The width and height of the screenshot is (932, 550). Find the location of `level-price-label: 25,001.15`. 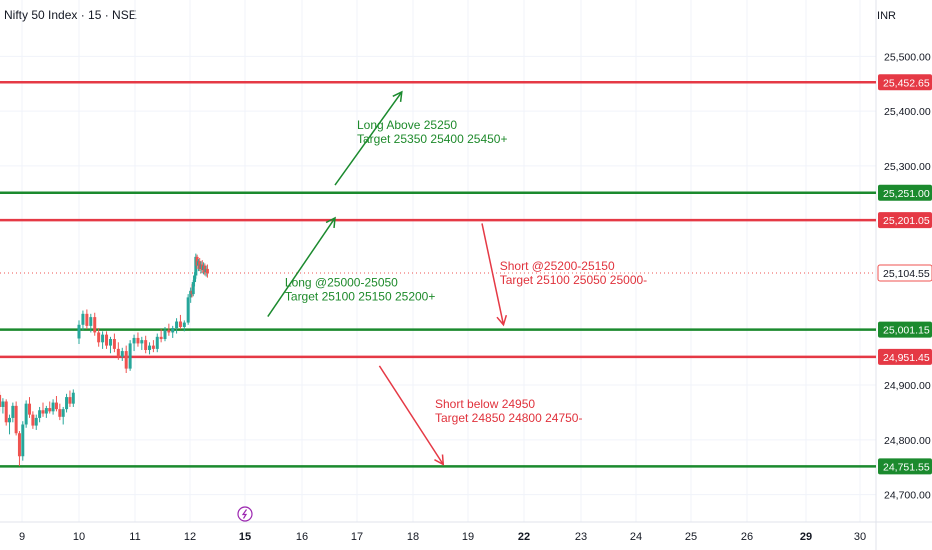

level-price-label: 25,001.15 is located at coordinates (906, 331).